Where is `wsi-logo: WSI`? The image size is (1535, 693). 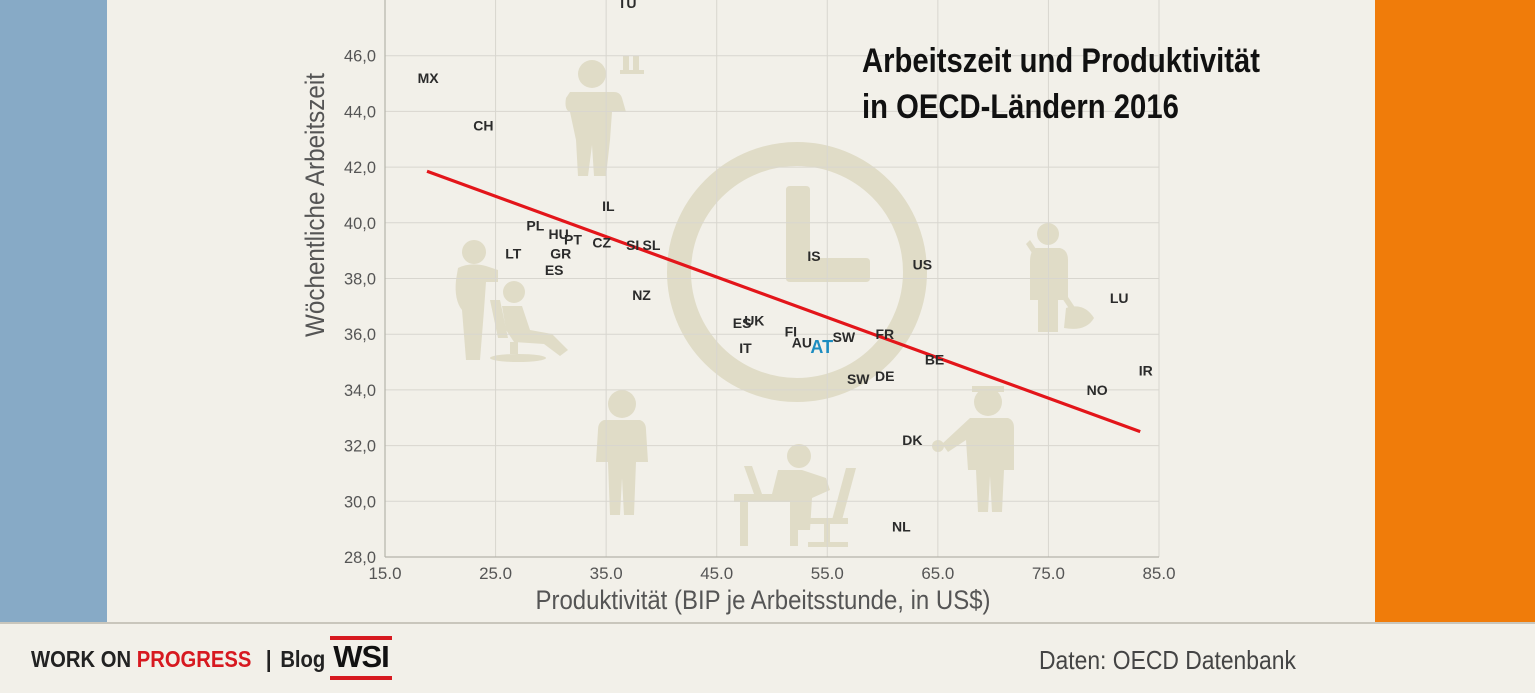 wsi-logo: WSI is located at coordinates (361, 658).